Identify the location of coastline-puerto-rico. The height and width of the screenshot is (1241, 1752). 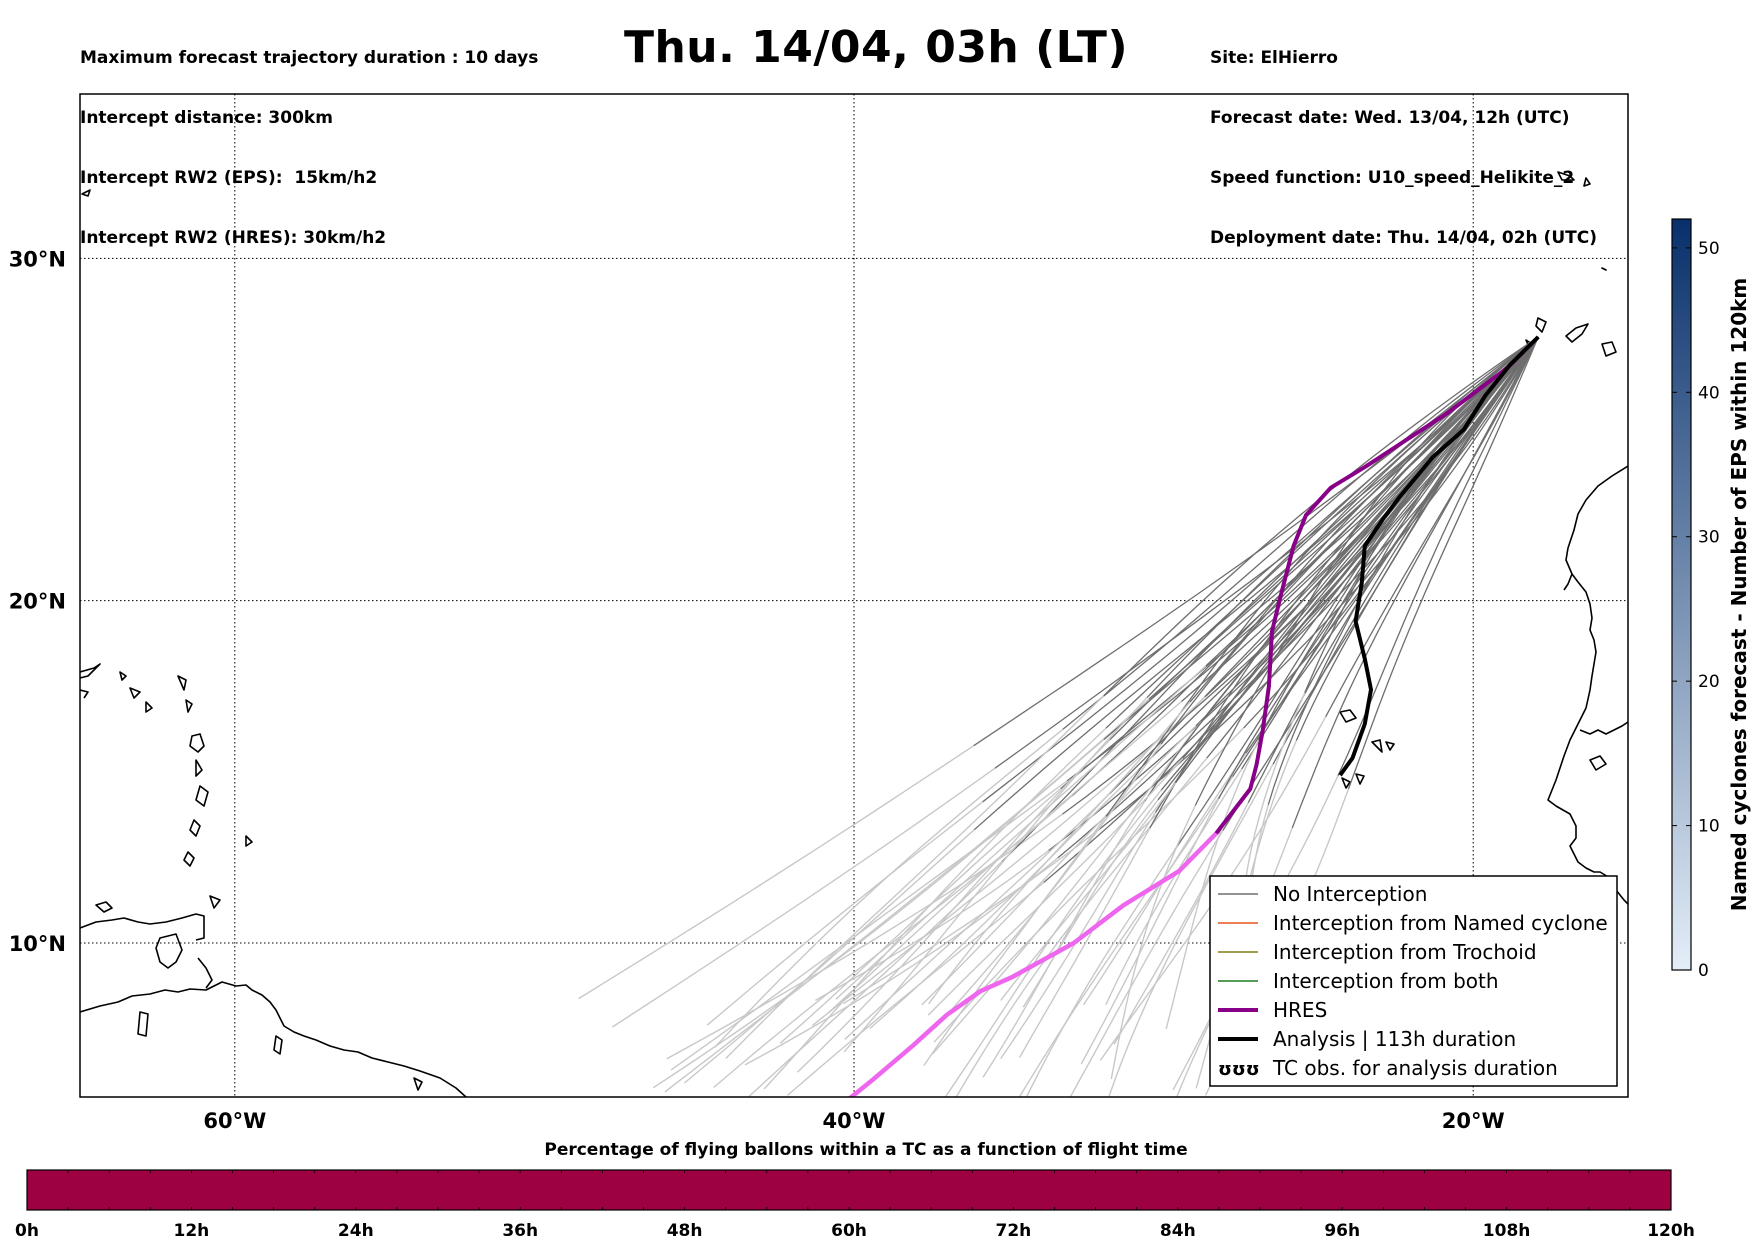
(90, 671).